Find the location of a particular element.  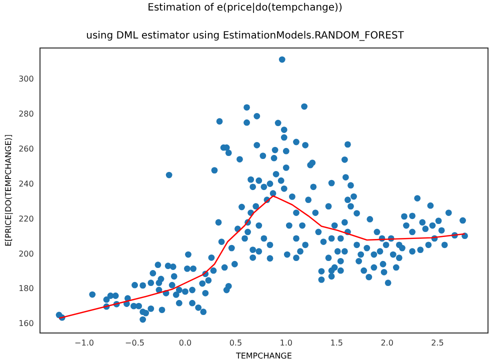

y-tick-label: 180 is located at coordinates (26, 289).